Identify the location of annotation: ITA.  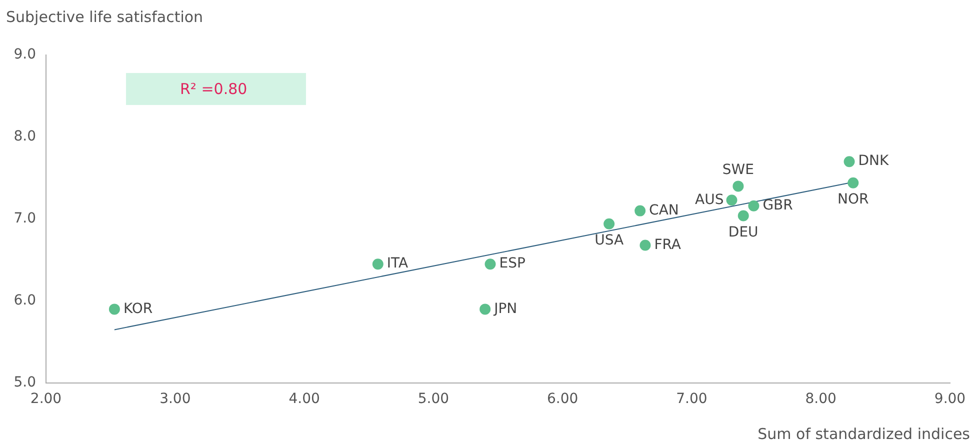
(397, 264).